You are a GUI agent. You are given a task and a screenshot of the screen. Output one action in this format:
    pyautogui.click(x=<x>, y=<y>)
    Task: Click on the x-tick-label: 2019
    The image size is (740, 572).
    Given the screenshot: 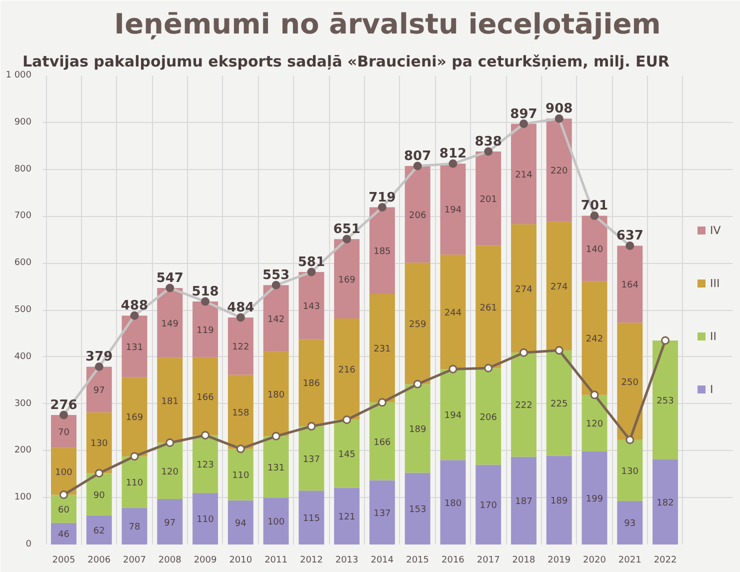 What is the action you would take?
    pyautogui.click(x=559, y=561)
    